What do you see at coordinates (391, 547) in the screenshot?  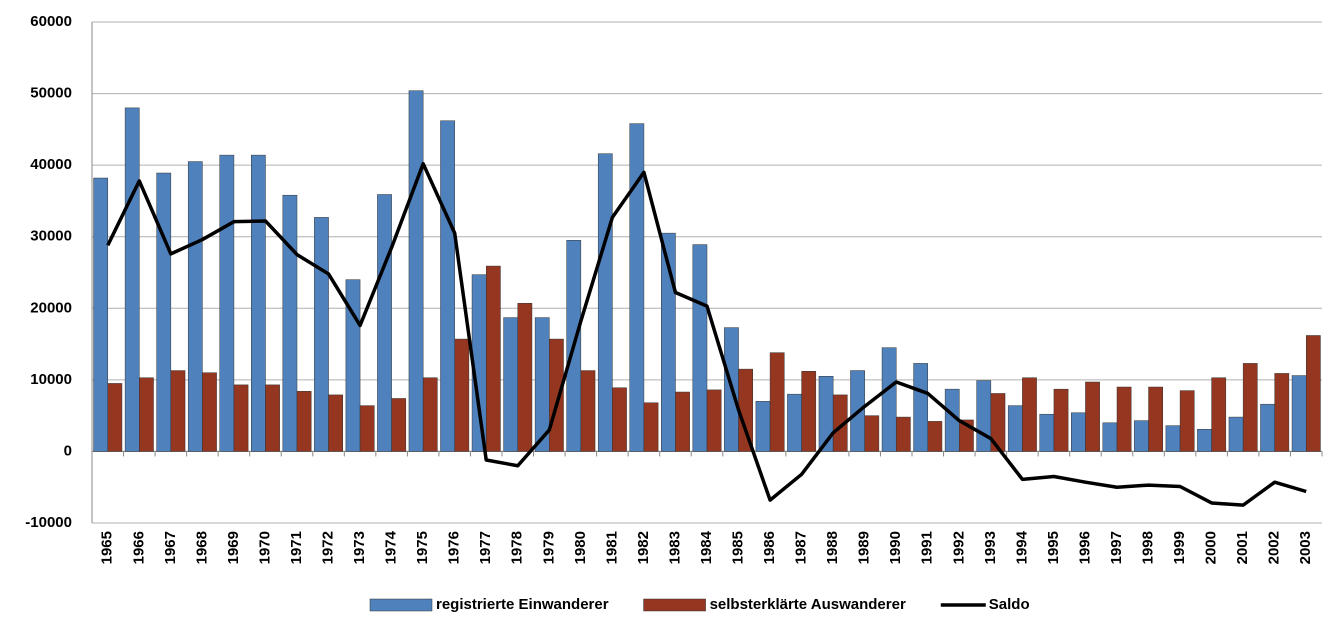 I see `x-tick-label: 1974` at bounding box center [391, 547].